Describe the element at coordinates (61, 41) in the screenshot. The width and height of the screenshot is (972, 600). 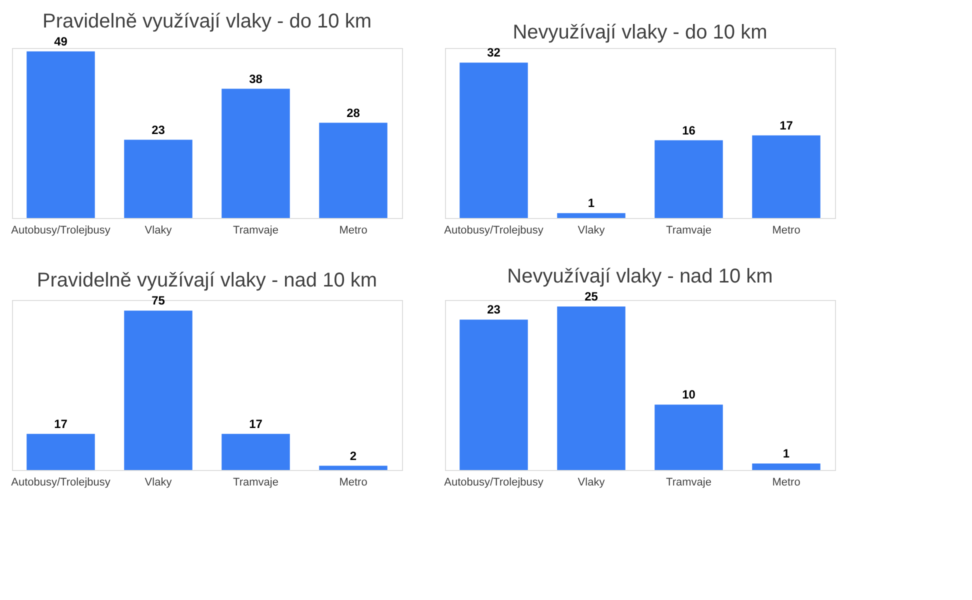
I see `data-label: 49` at that location.